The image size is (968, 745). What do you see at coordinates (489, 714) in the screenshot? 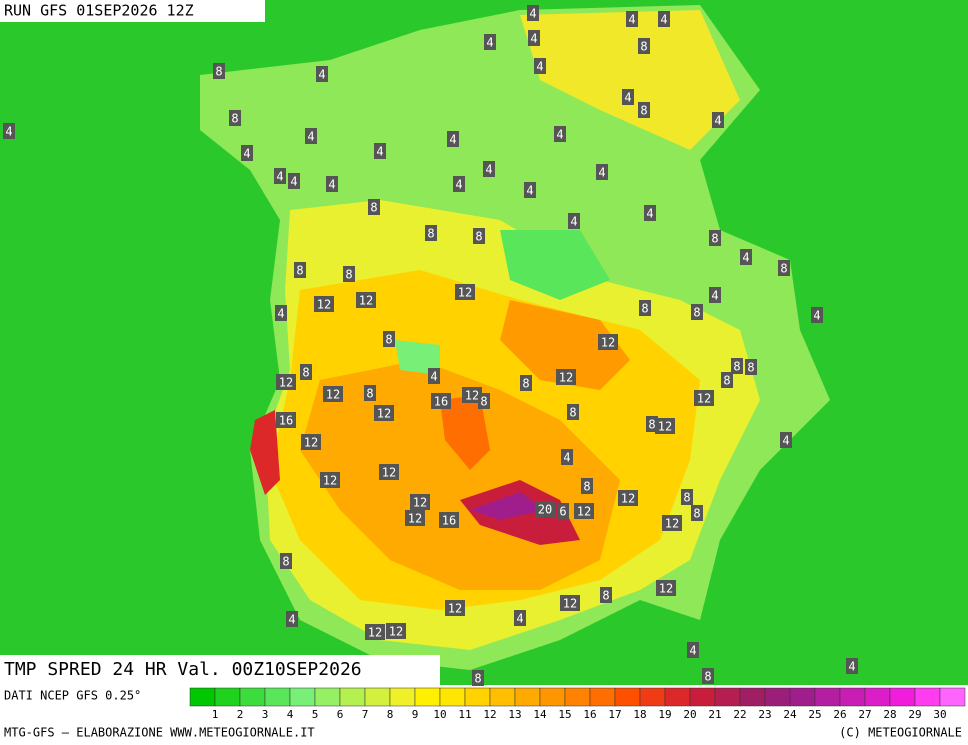
I see `colorbar-tick-label: 12` at bounding box center [489, 714].